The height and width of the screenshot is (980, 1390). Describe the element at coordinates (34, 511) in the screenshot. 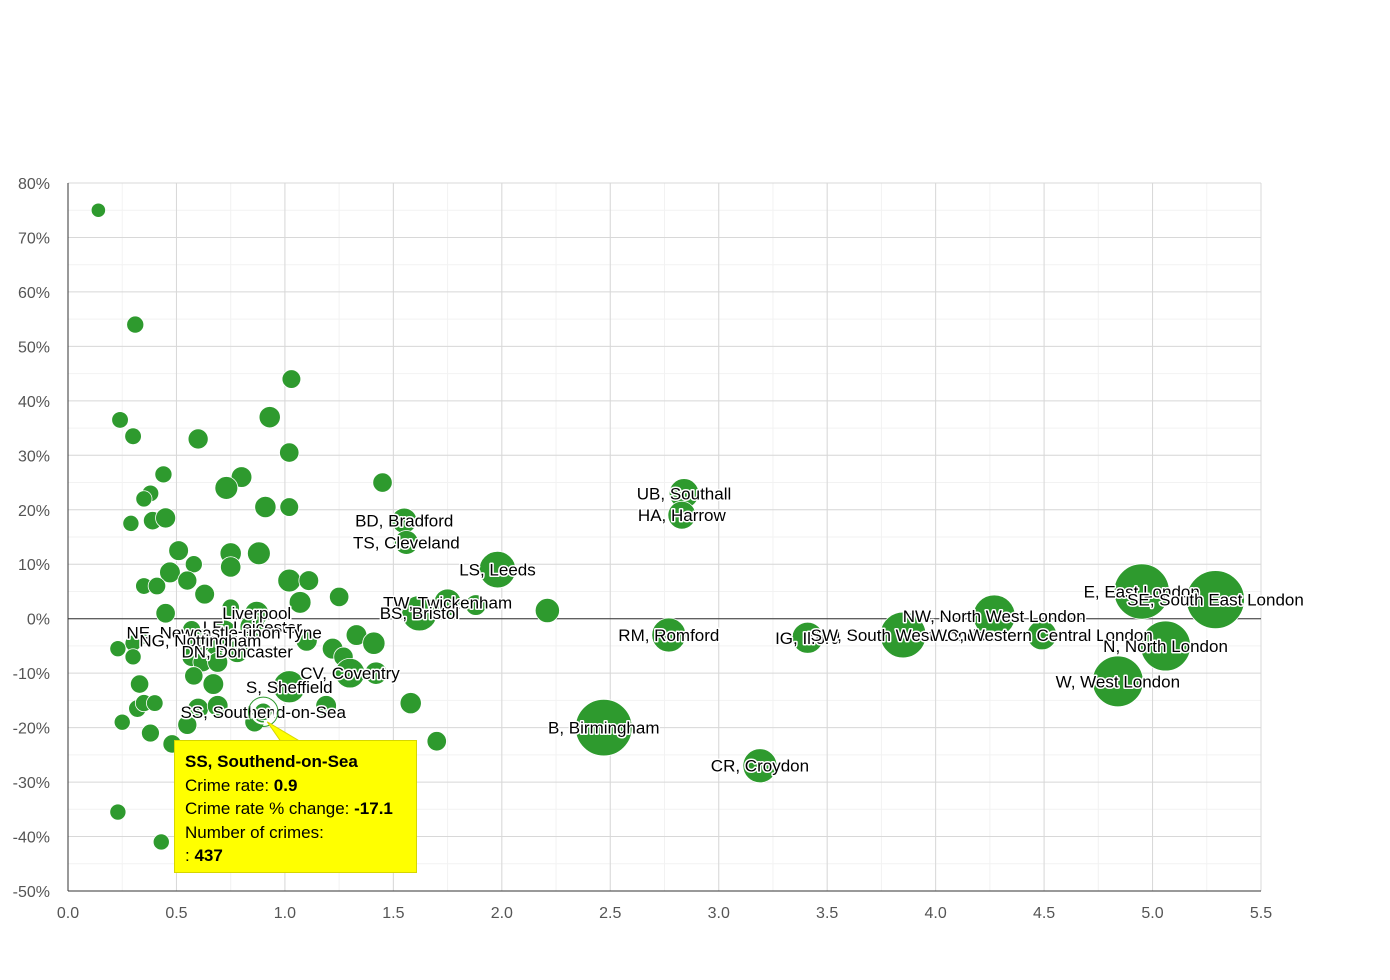

I see `y-tick-label: 20%` at that location.